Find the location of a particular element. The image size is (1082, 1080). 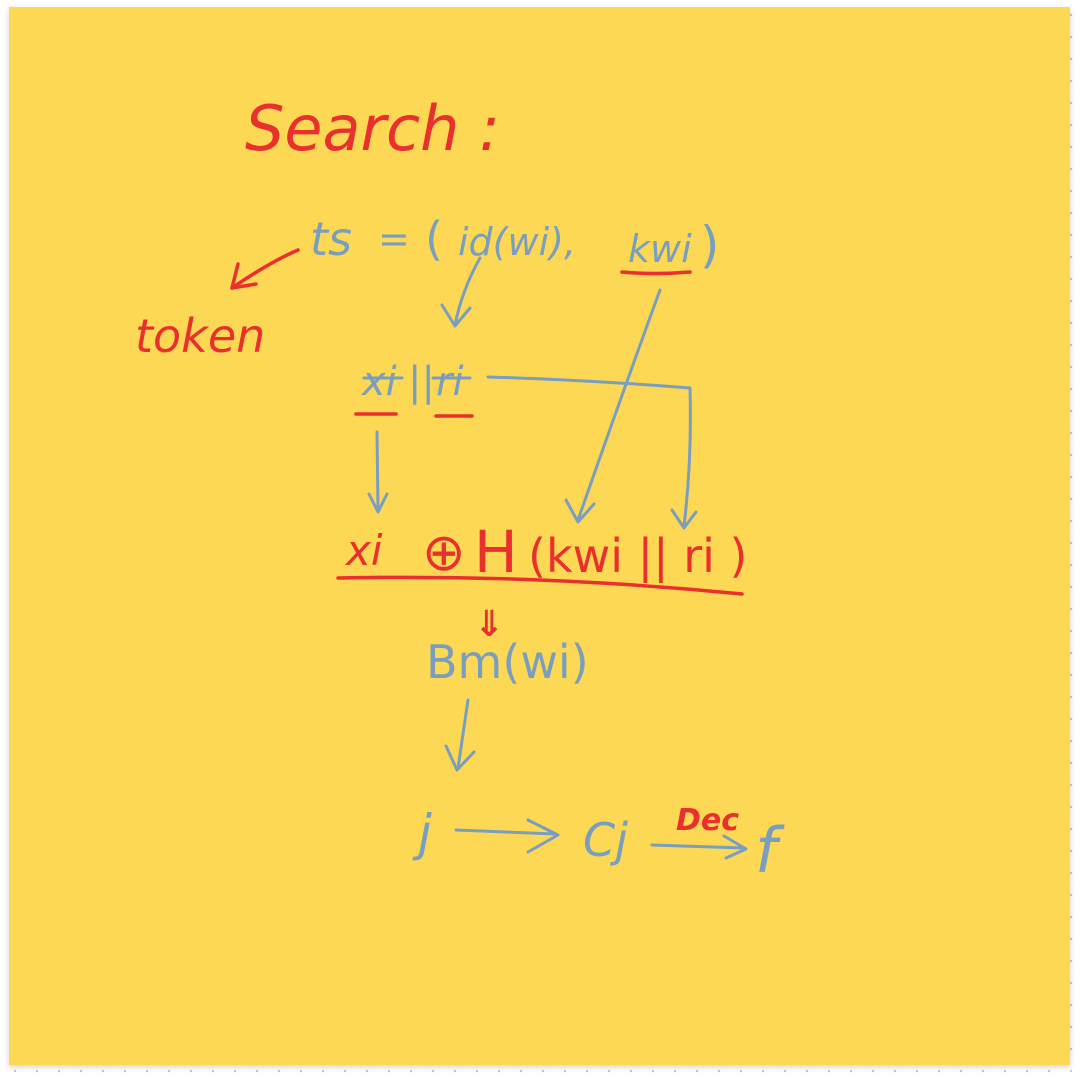

expr-underline is located at coordinates (540, 585).